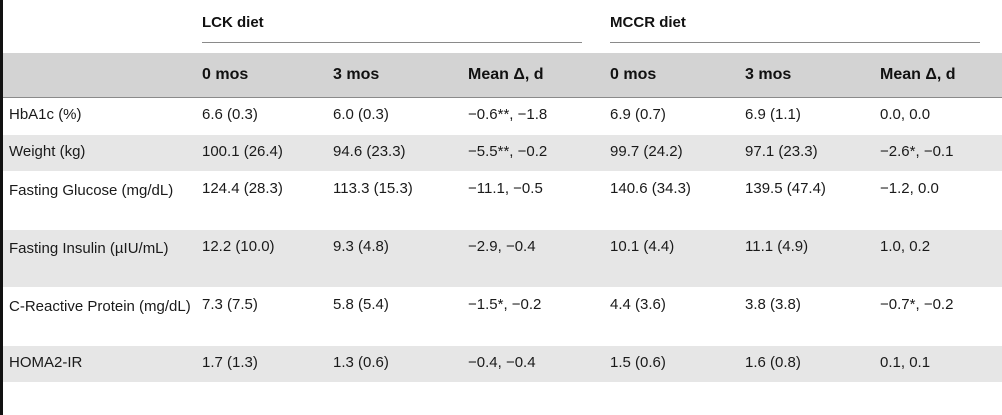 This screenshot has height=415, width=1002. Describe the element at coordinates (672, 200) in the screenshot. I see `table-cell: 140.6 (34.3)` at that location.